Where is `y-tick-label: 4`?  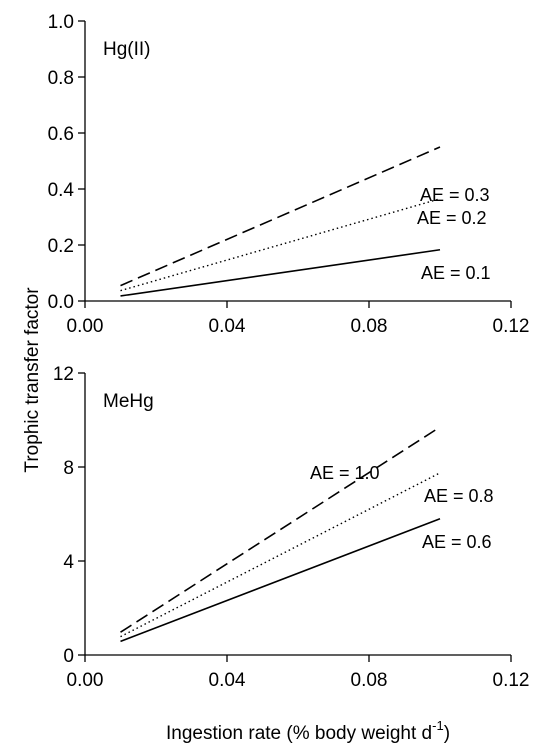 y-tick-label: 4 is located at coordinates (68, 562).